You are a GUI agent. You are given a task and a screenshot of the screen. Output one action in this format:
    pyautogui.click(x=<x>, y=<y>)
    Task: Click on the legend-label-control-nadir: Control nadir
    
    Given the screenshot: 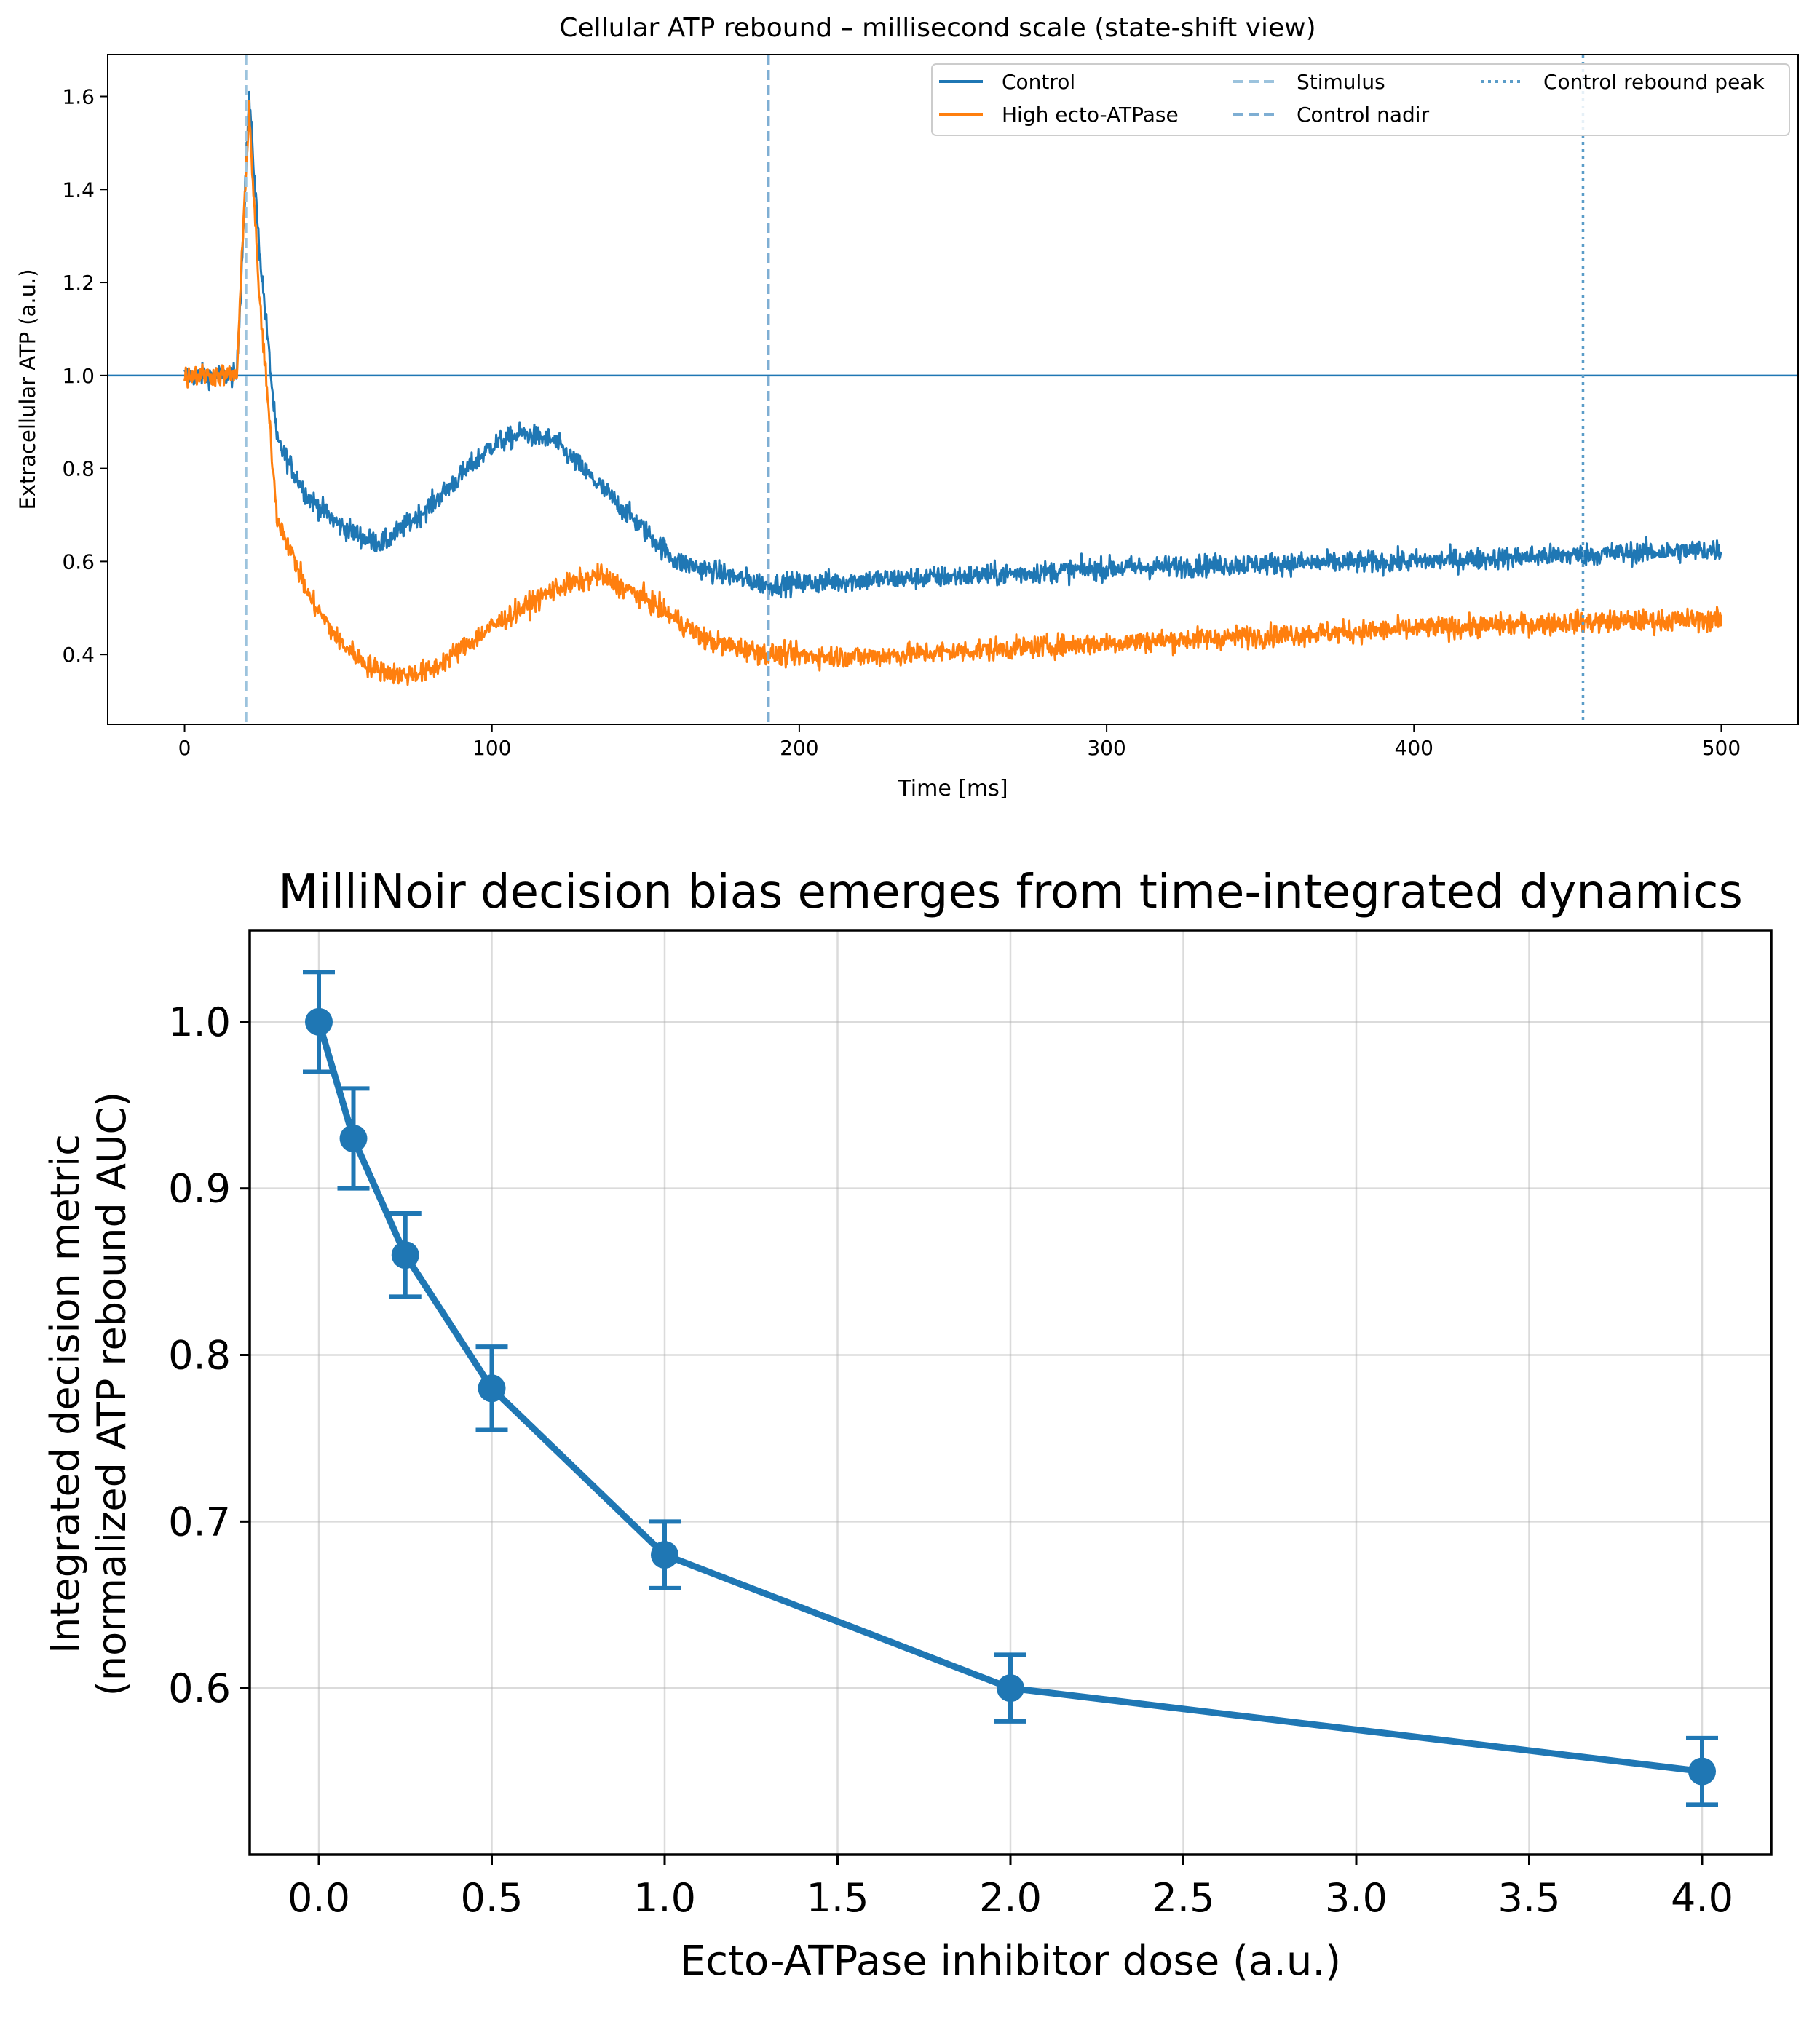 What is the action you would take?
    pyautogui.click(x=1363, y=115)
    